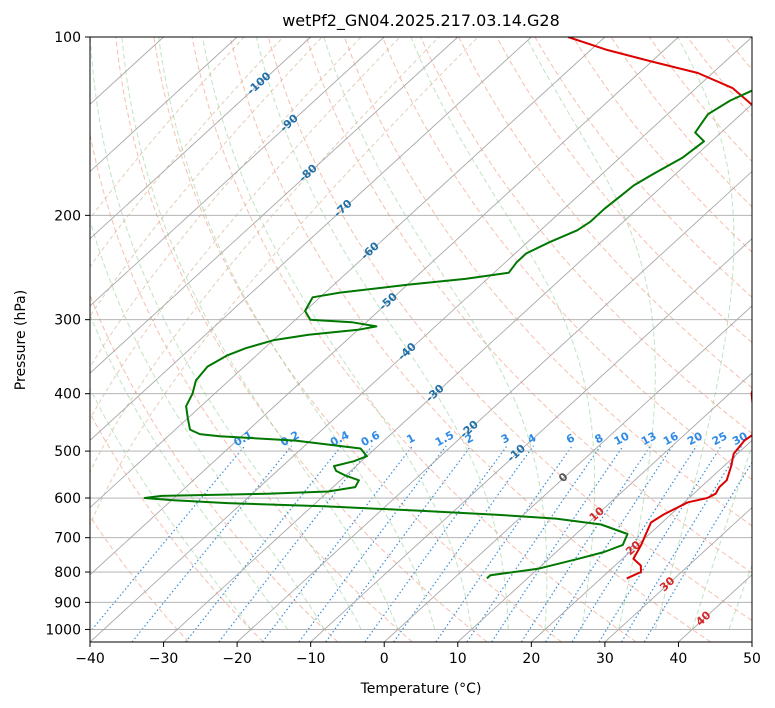 This screenshot has width=775, height=708. Describe the element at coordinates (570, 438) in the screenshot. I see `mixing-ratio-label: 6` at that location.